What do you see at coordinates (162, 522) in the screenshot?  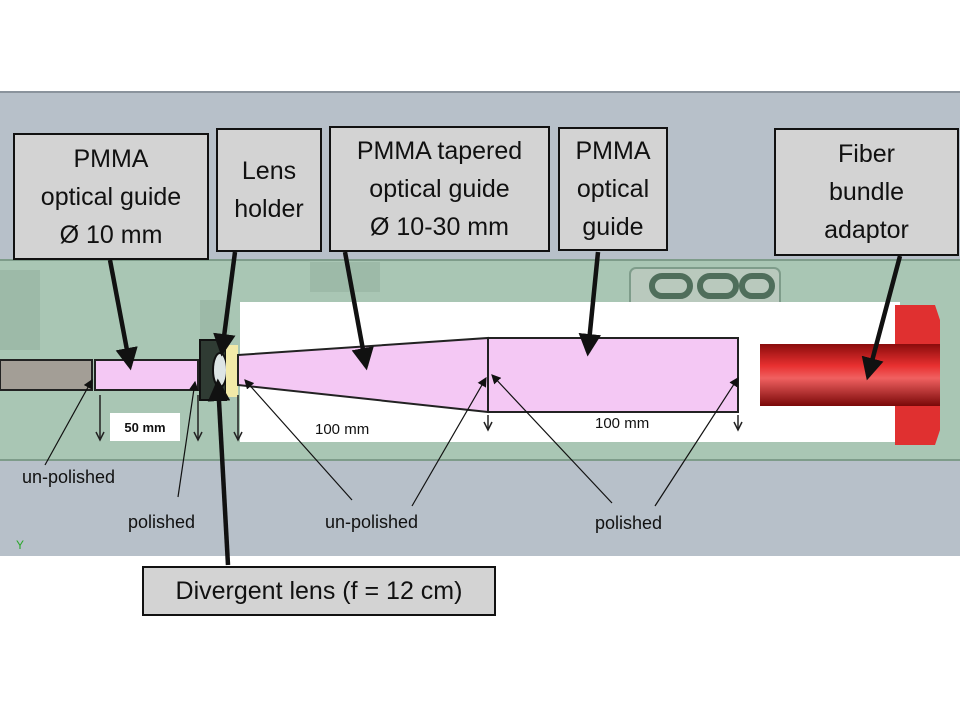 I see `label-polished-left: polished` at bounding box center [162, 522].